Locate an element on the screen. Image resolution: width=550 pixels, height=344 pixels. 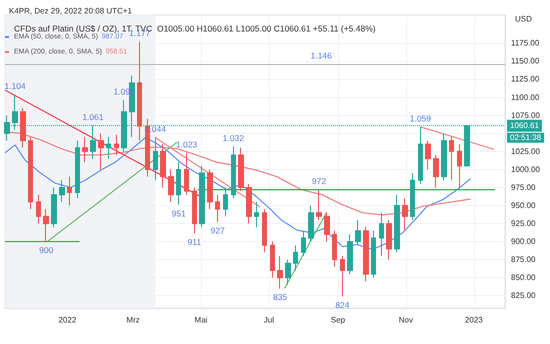
annotation: 1.146 is located at coordinates (321, 55).